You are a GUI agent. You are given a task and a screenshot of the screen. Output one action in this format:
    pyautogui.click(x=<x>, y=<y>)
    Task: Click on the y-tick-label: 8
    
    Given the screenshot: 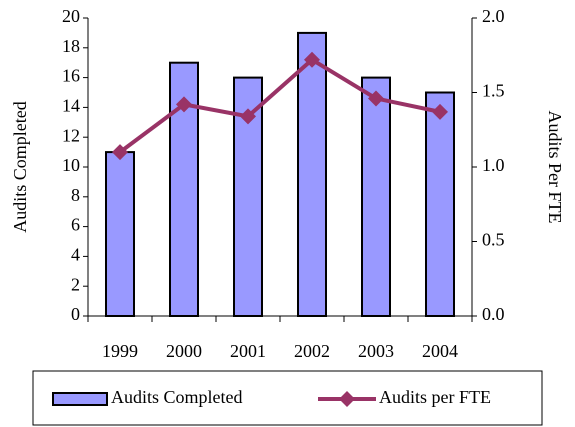 What is the action you would take?
    pyautogui.click(x=75, y=195)
    